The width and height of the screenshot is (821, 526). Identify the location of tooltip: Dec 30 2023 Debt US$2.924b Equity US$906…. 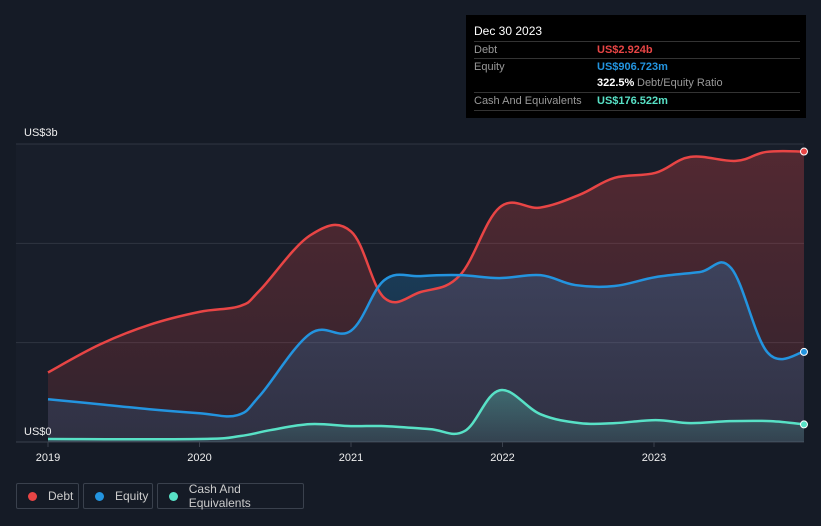
(636, 66).